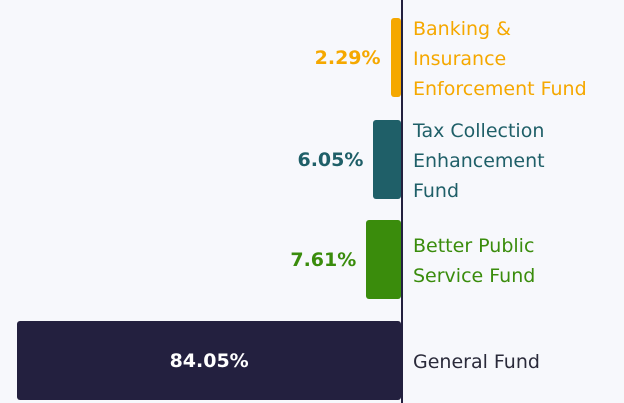  What do you see at coordinates (474, 261) in the screenshot?
I see `category-label: Better Public Service Fund` at bounding box center [474, 261].